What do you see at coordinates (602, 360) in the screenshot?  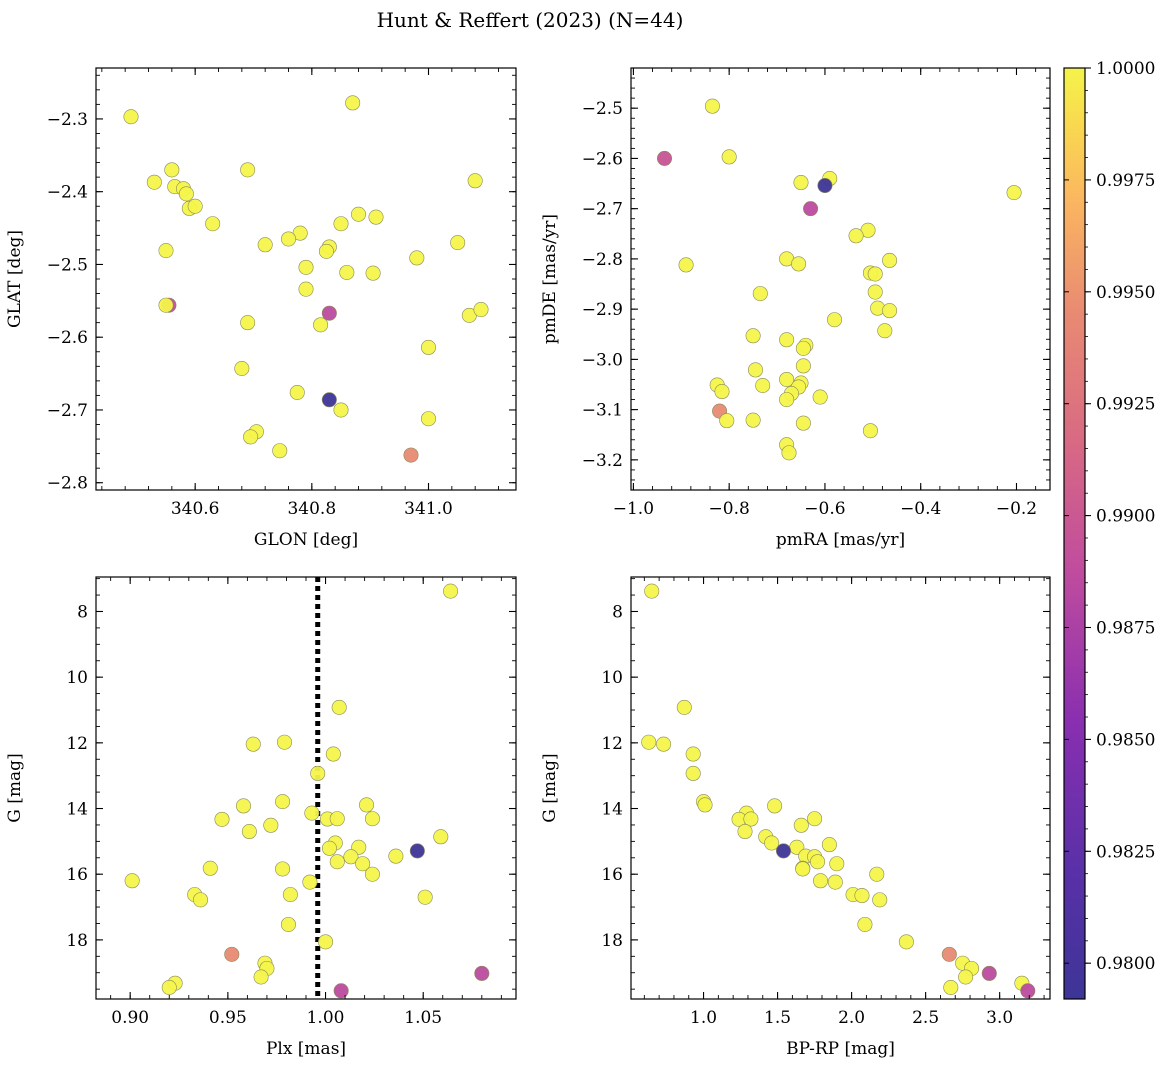 I see `y-tick-label: −3.0` at bounding box center [602, 360].